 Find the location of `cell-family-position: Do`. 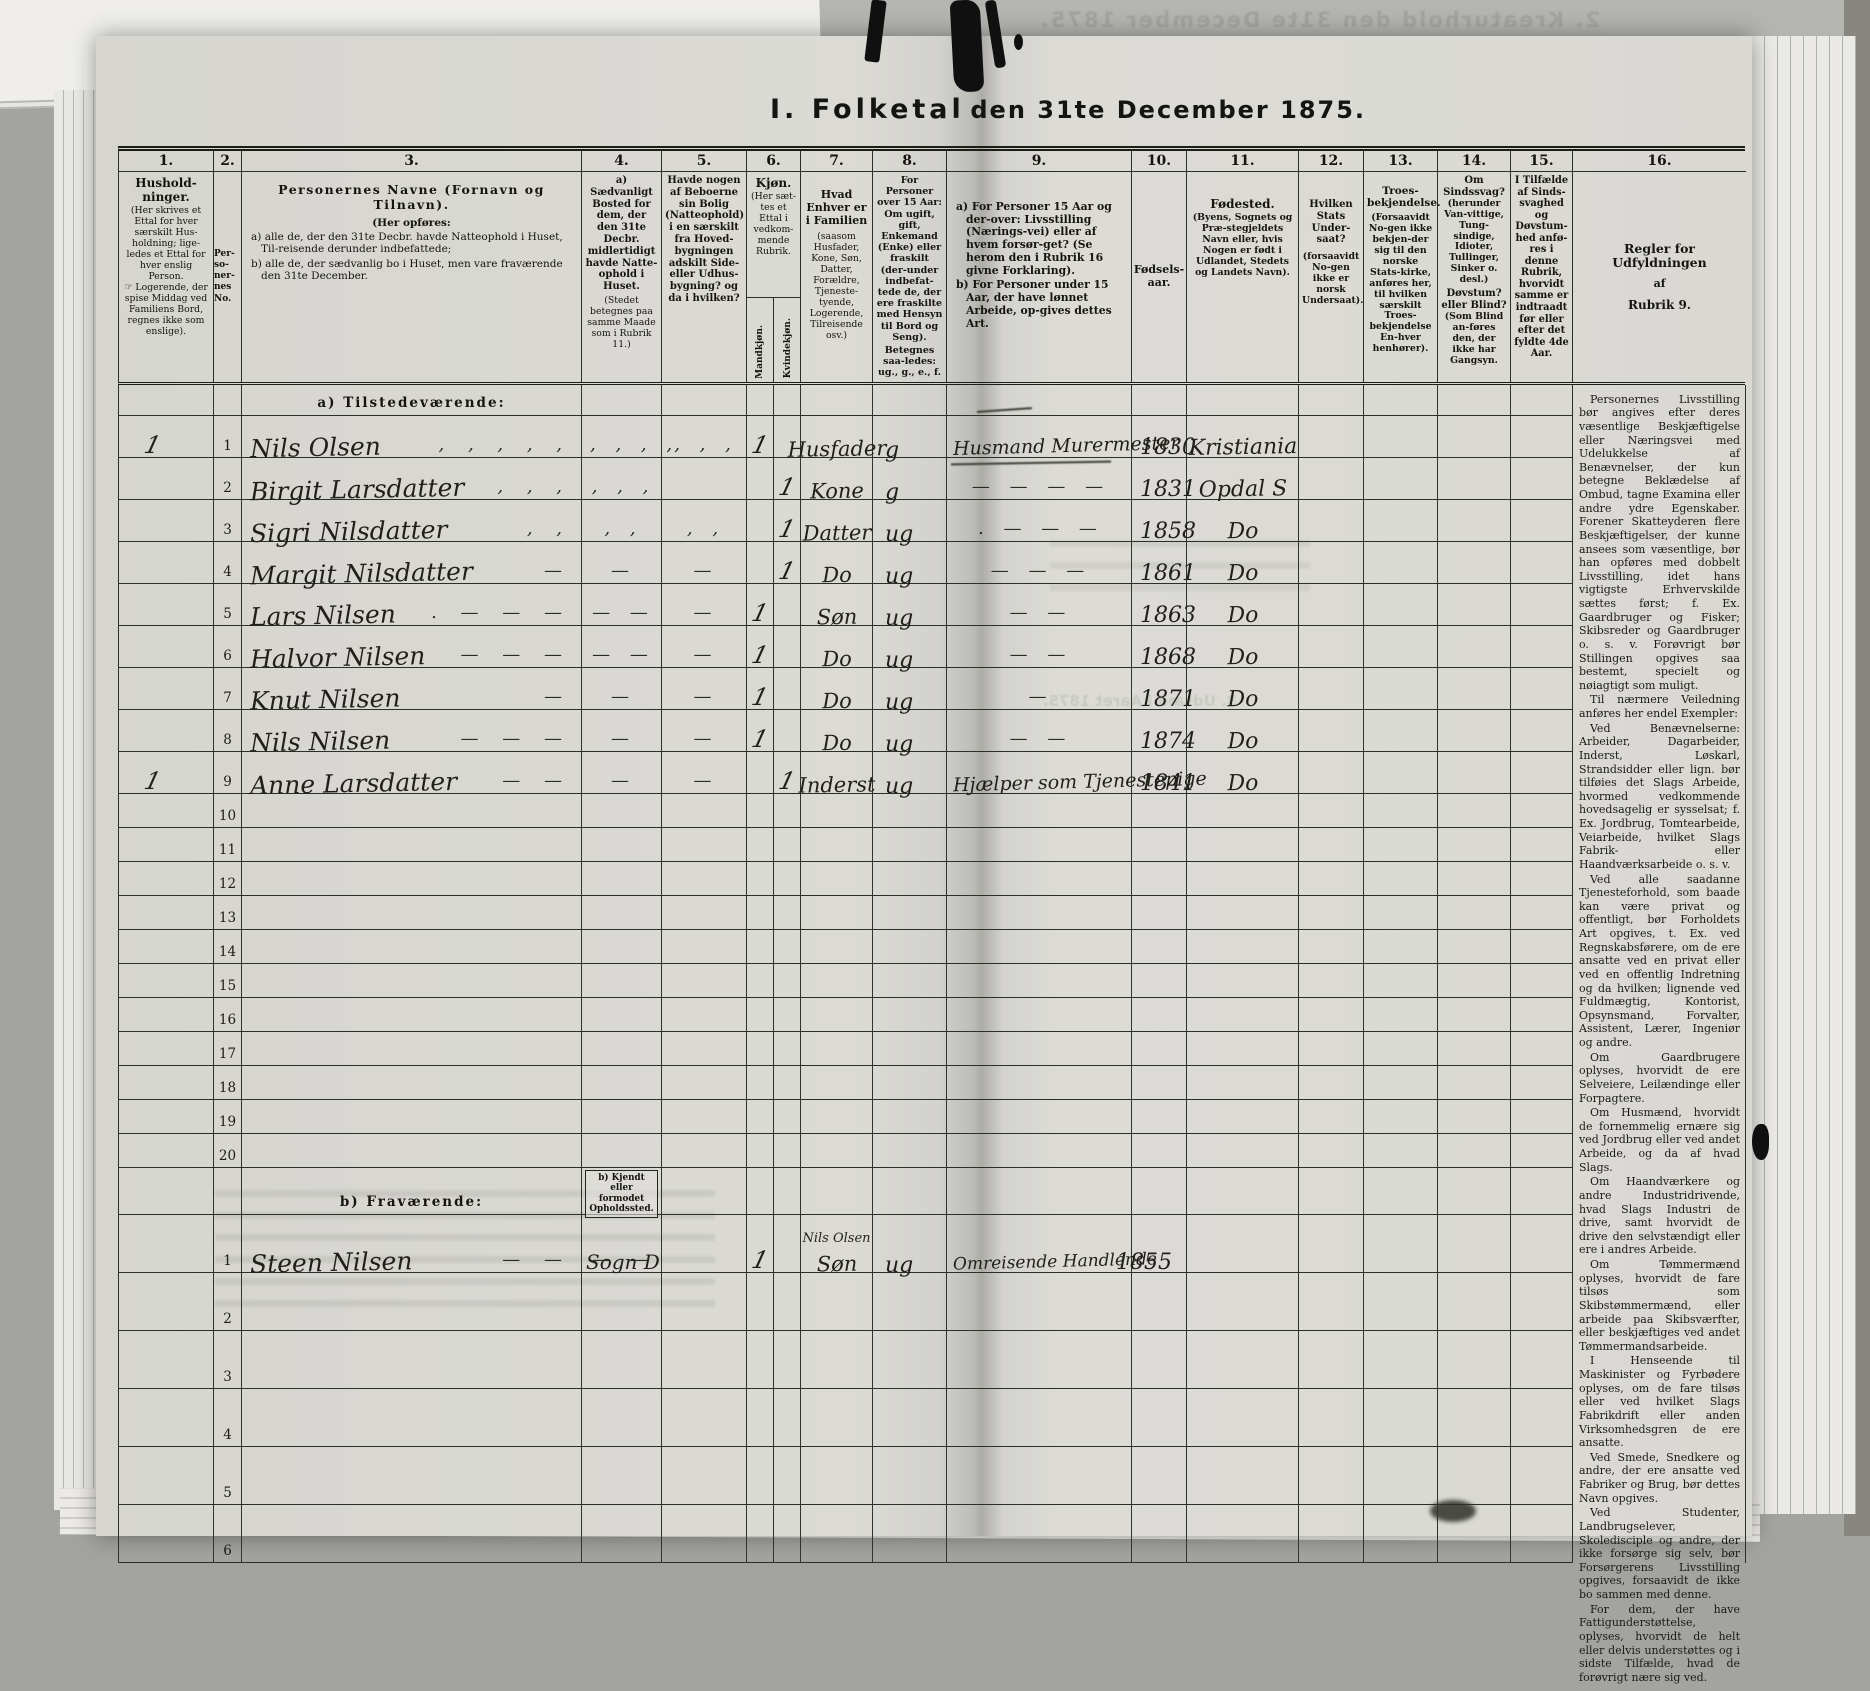

cell-family-position: Do is located at coordinates (837, 564).